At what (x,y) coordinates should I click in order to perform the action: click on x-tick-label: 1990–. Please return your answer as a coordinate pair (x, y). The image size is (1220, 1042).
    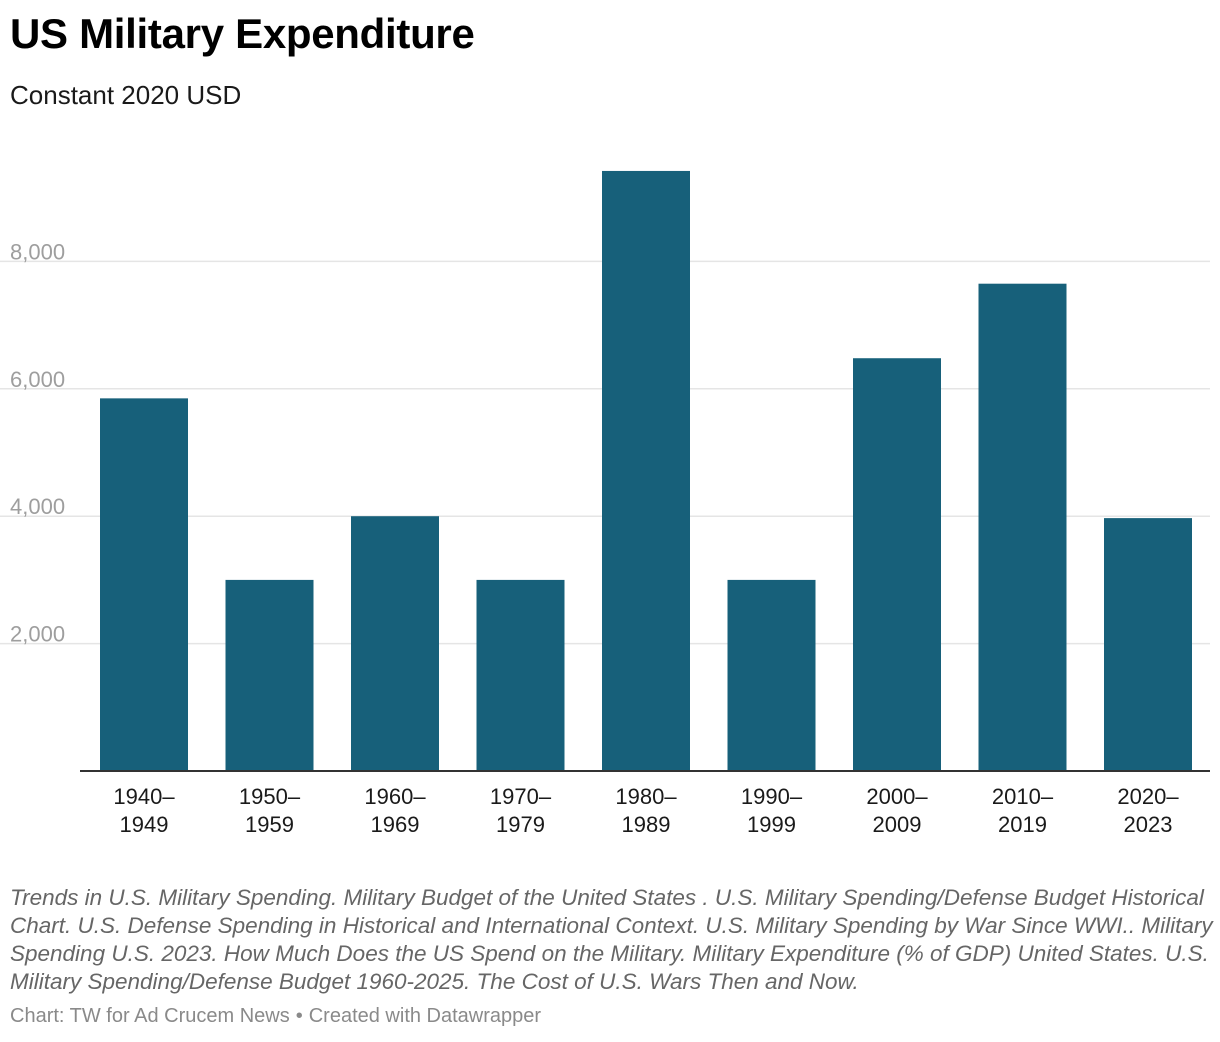
    Looking at the image, I should click on (772, 796).